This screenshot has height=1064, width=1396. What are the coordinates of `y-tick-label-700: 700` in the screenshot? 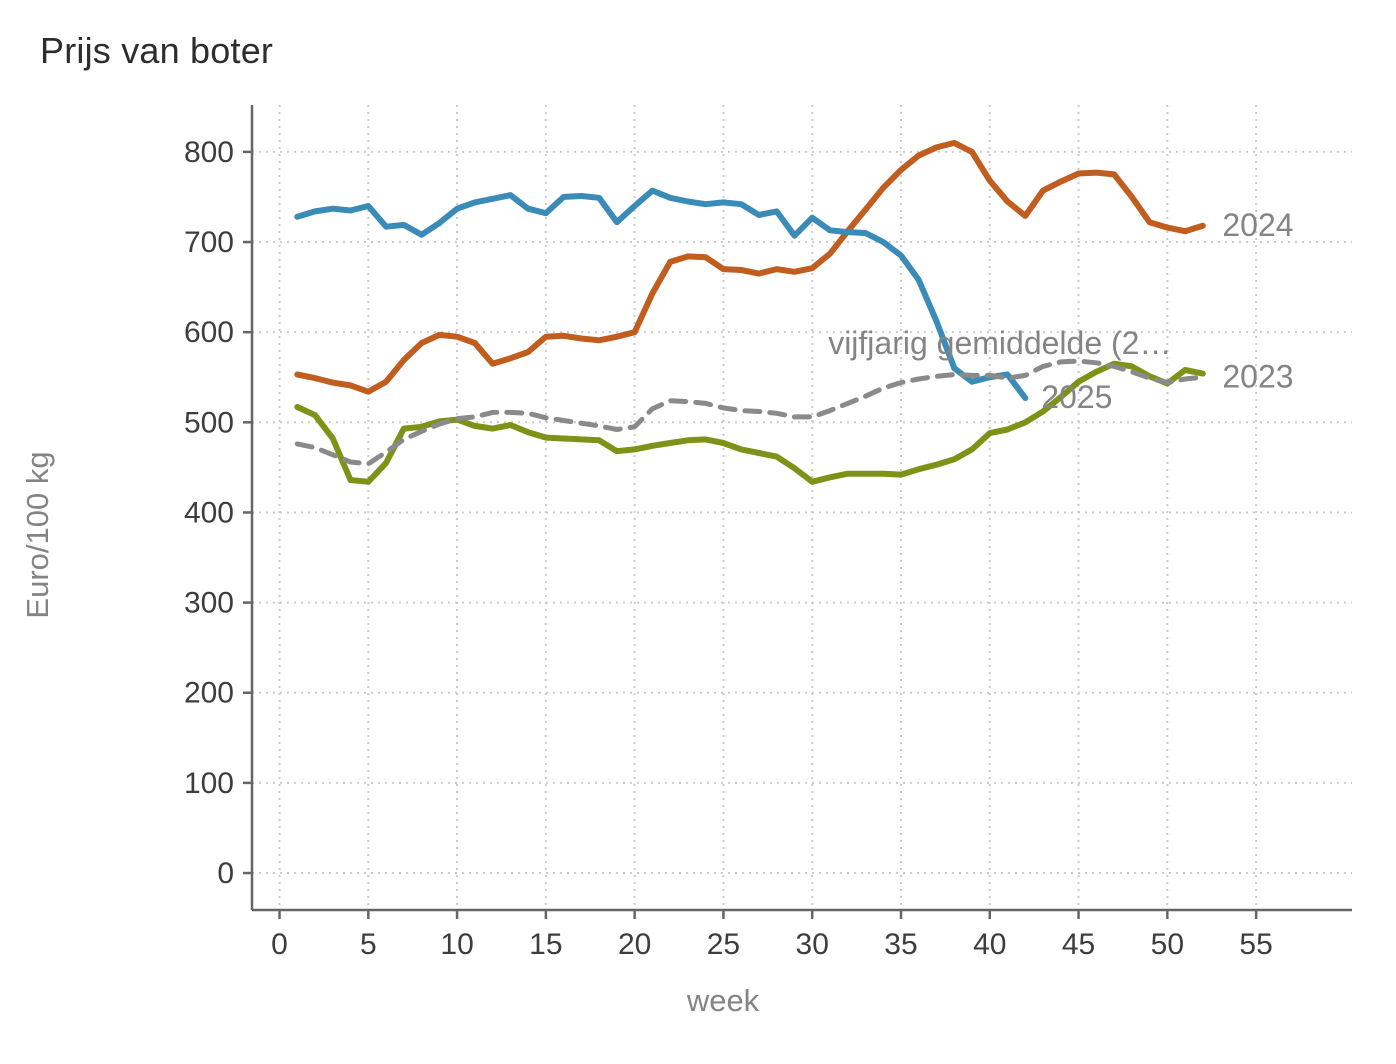 It's located at (209, 242).